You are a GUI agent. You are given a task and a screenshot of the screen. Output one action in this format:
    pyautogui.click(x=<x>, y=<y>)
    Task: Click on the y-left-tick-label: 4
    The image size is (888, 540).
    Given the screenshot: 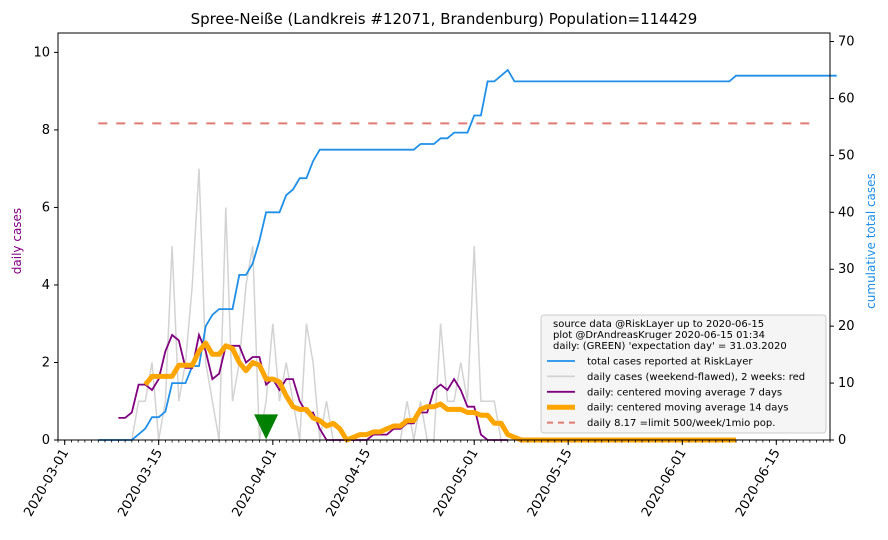 What is the action you would take?
    pyautogui.click(x=46, y=285)
    